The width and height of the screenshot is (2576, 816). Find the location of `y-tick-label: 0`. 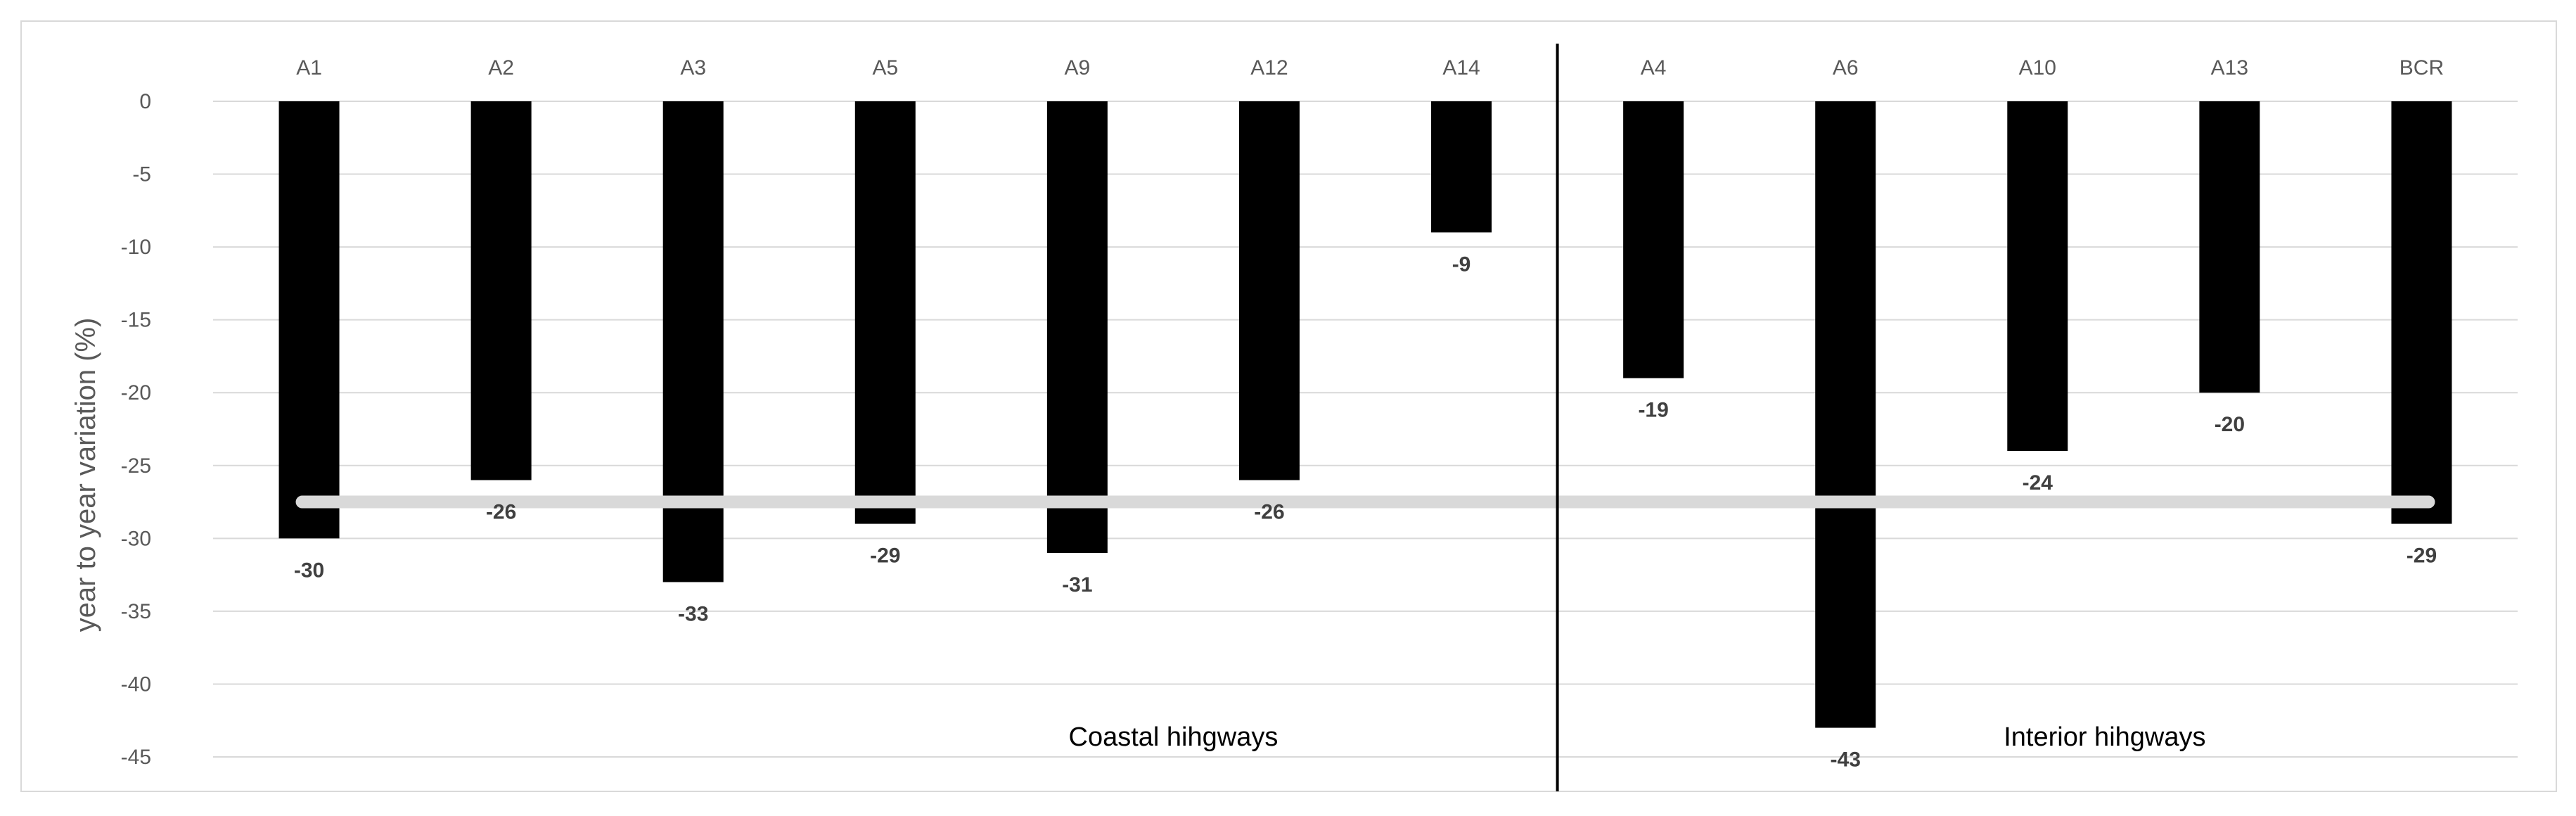

y-tick-label: 0 is located at coordinates (145, 101).